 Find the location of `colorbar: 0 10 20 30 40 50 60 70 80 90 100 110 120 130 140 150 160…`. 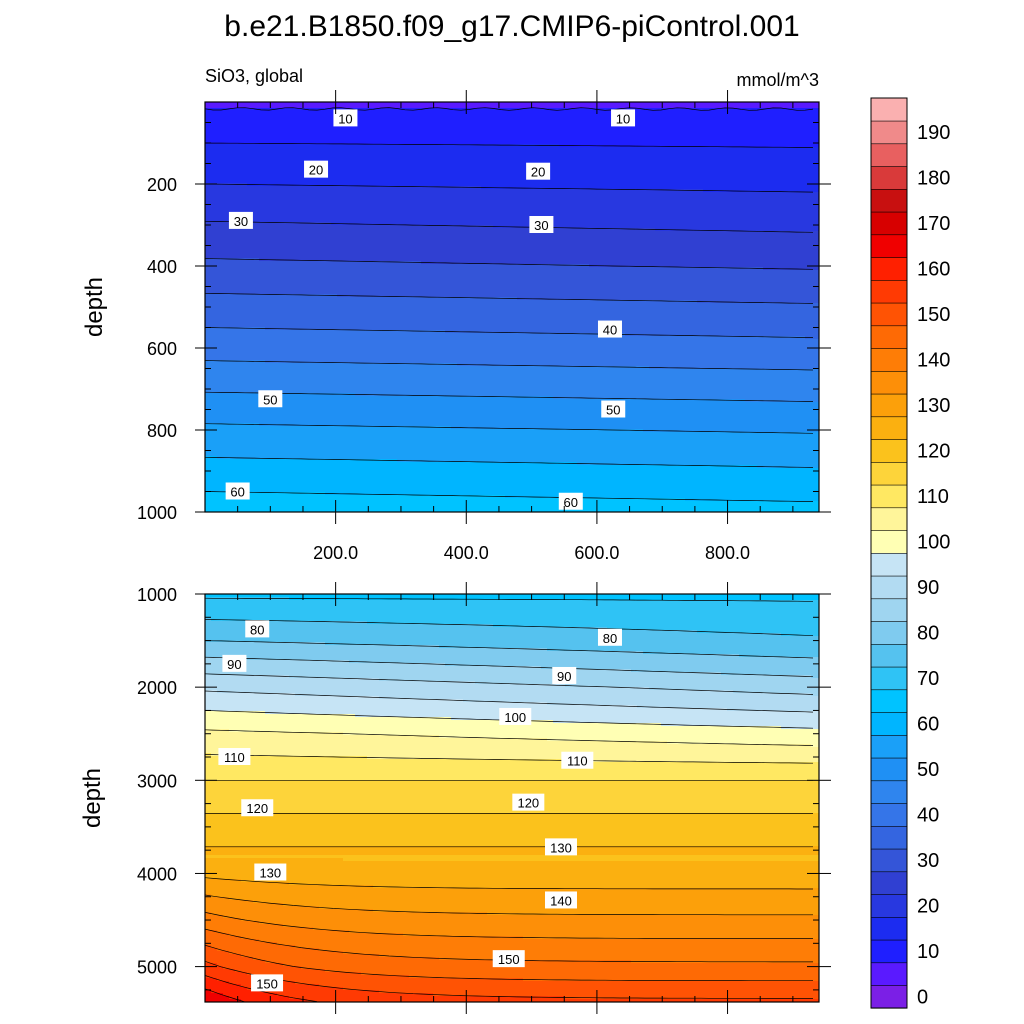

colorbar: 0 10 20 30 40 50 60 70 80 90 100 110 120 130 140 150 160… is located at coordinates (910, 553).